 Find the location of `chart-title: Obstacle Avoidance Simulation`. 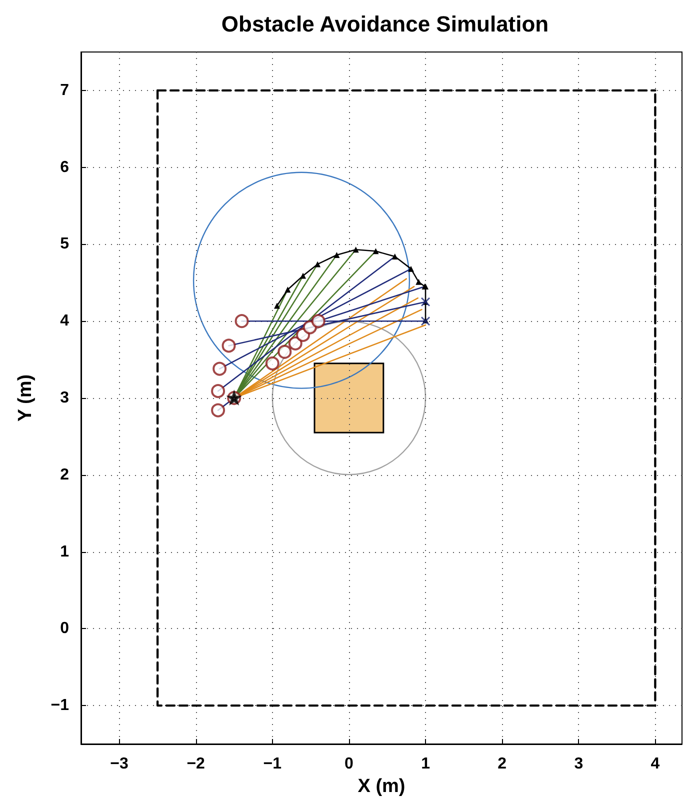

chart-title: Obstacle Avoidance Simulation is located at coordinates (385, 24).